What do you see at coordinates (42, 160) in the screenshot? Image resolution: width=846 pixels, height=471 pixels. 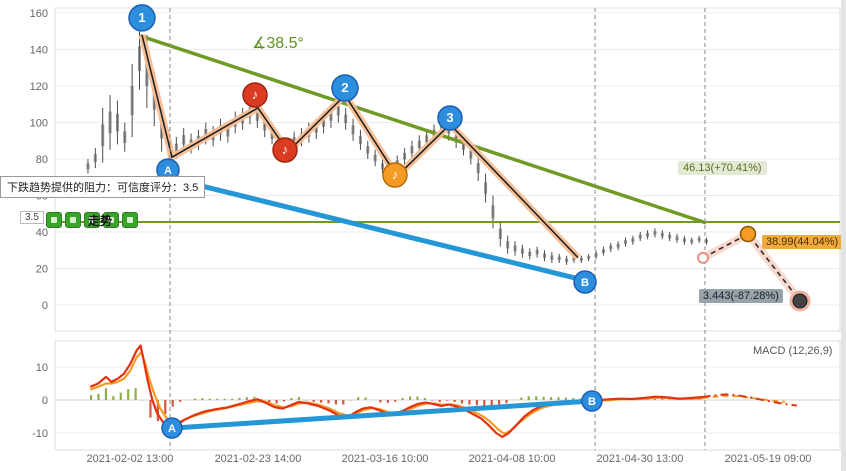 I see `price-axis-tick: 80` at bounding box center [42, 160].